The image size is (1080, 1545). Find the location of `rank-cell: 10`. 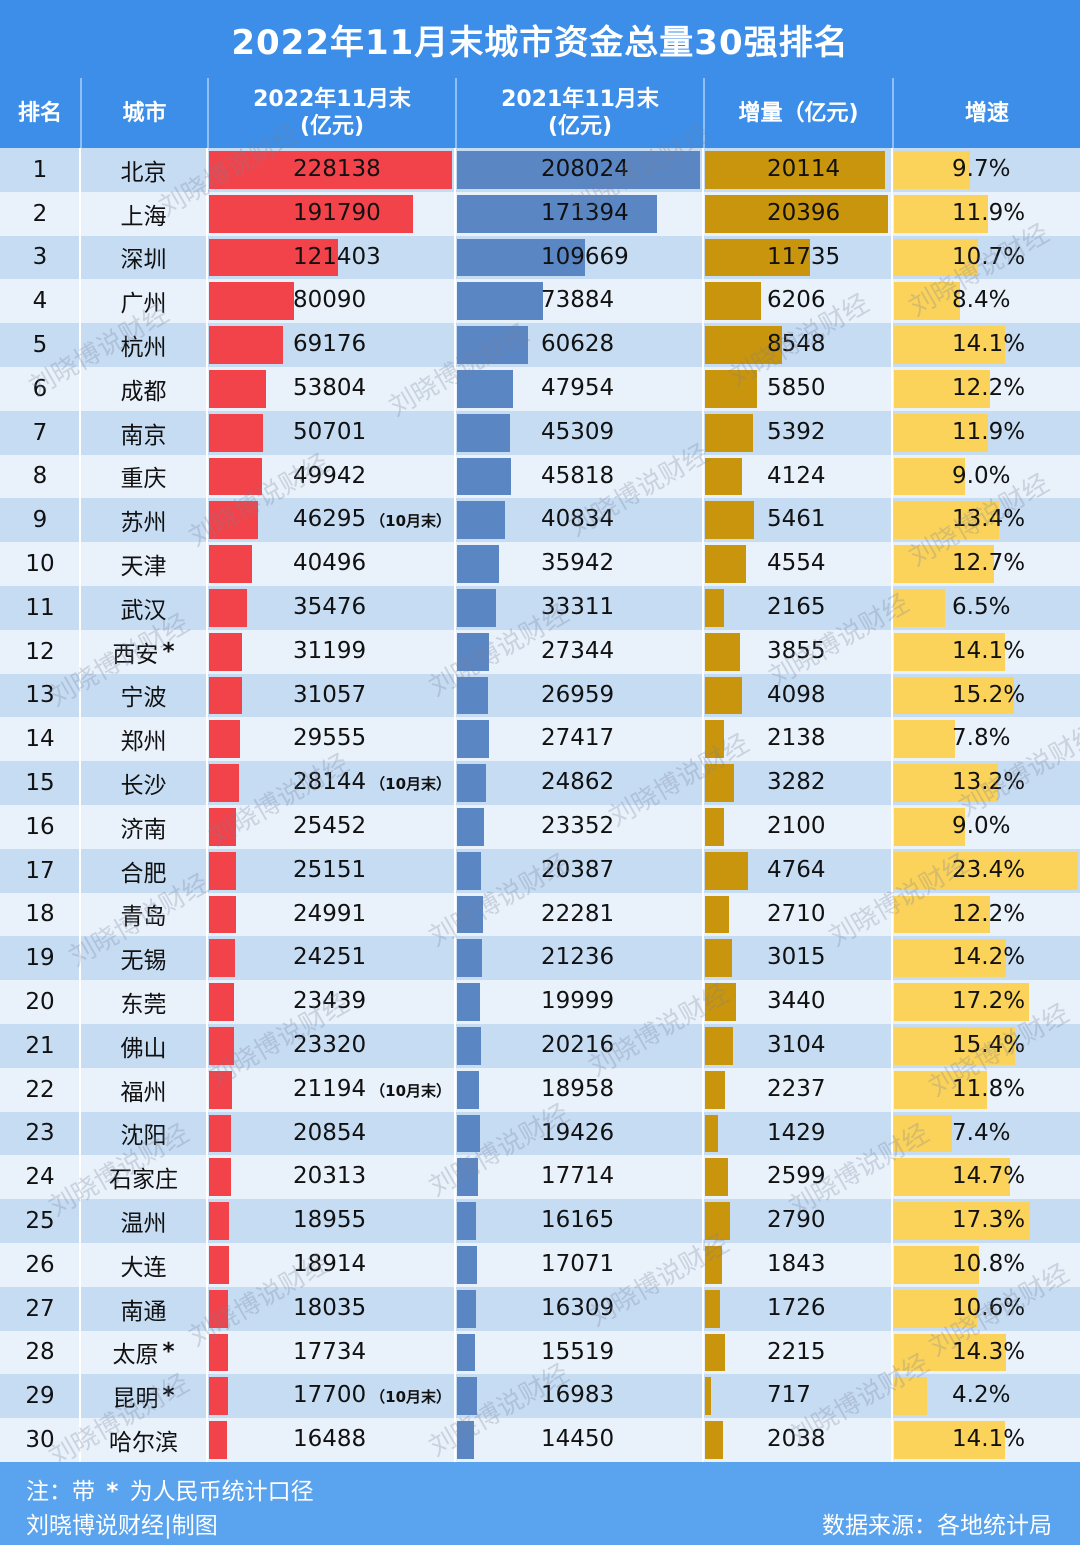

rank-cell: 10 is located at coordinates (40, 564).